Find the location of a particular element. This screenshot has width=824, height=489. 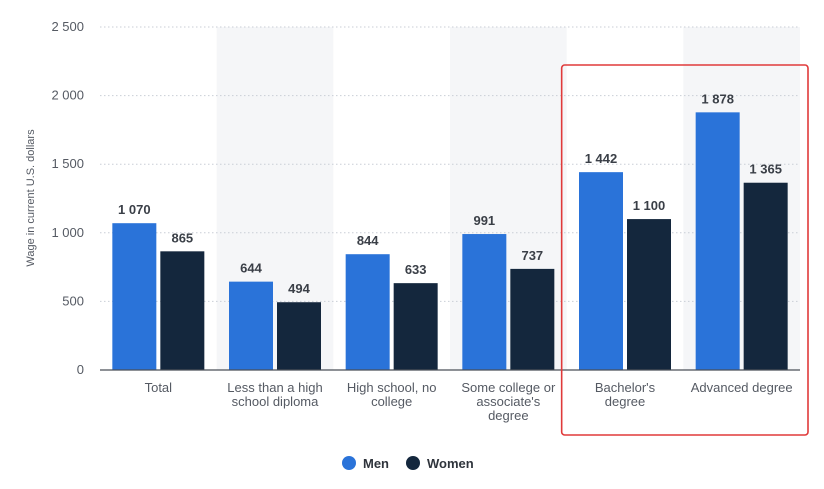

data-label: 1 070 is located at coordinates (134, 209).